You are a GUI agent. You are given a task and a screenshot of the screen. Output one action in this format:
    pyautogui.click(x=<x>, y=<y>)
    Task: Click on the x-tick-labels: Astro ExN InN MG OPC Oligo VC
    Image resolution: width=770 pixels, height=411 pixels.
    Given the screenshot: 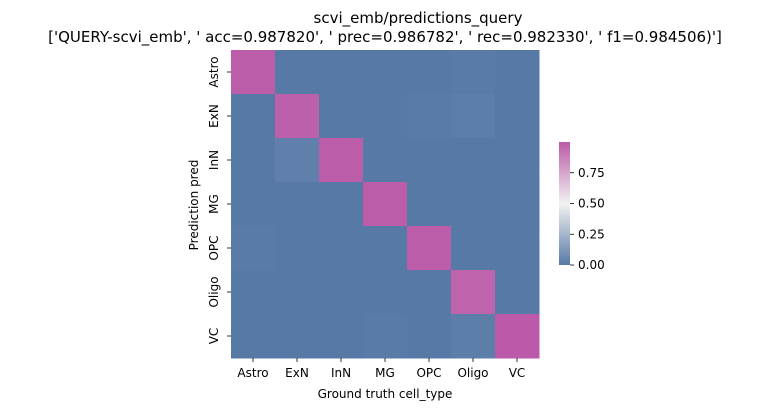 What is the action you would take?
    pyautogui.click(x=381, y=369)
    